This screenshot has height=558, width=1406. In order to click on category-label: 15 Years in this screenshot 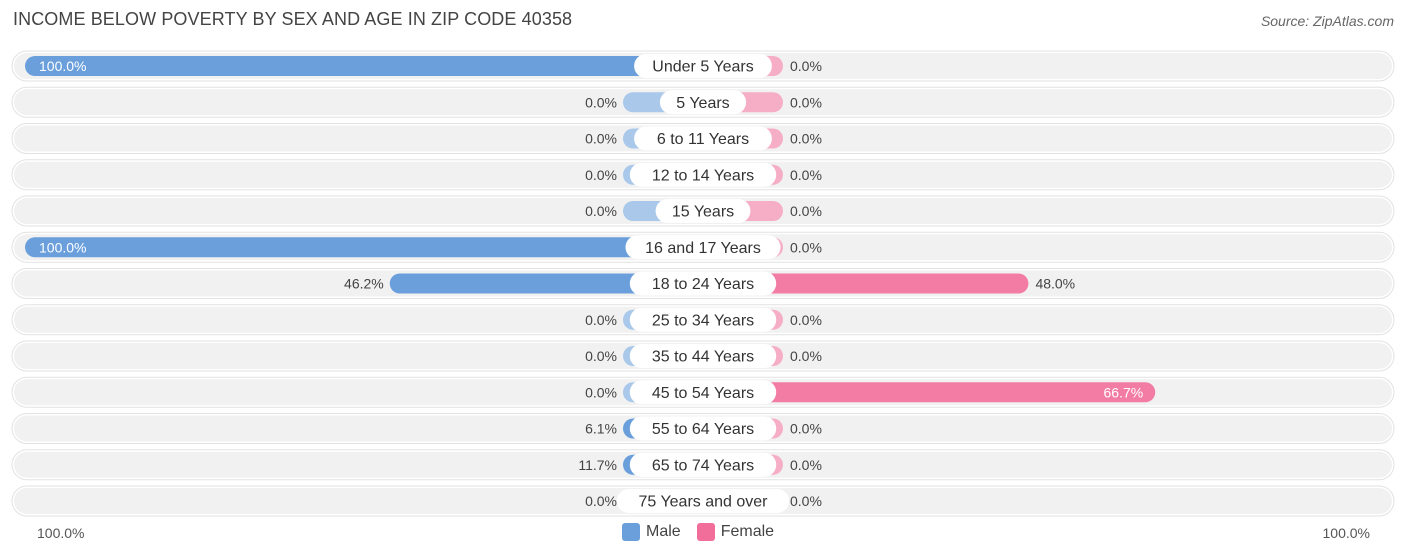, I will do `click(703, 212)`.